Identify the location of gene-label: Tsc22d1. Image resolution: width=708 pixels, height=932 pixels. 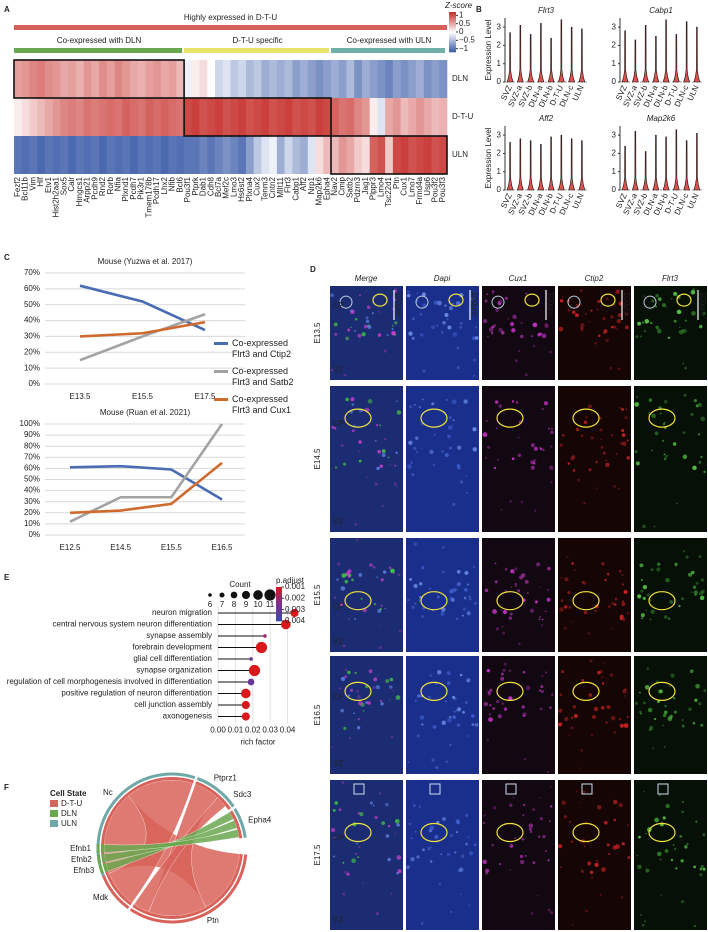
(388, 191).